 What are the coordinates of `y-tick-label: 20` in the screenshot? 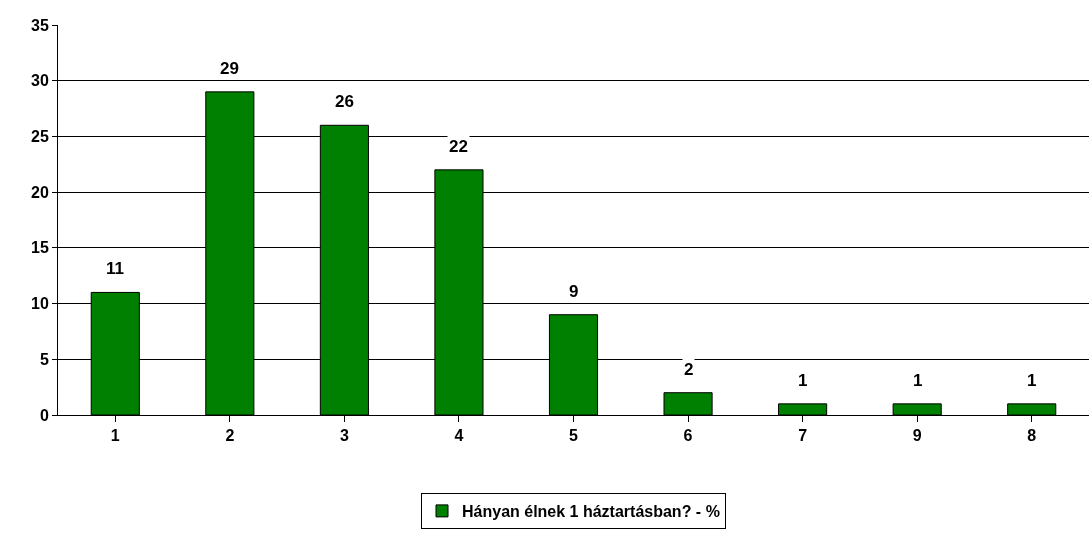 It's located at (40, 192).